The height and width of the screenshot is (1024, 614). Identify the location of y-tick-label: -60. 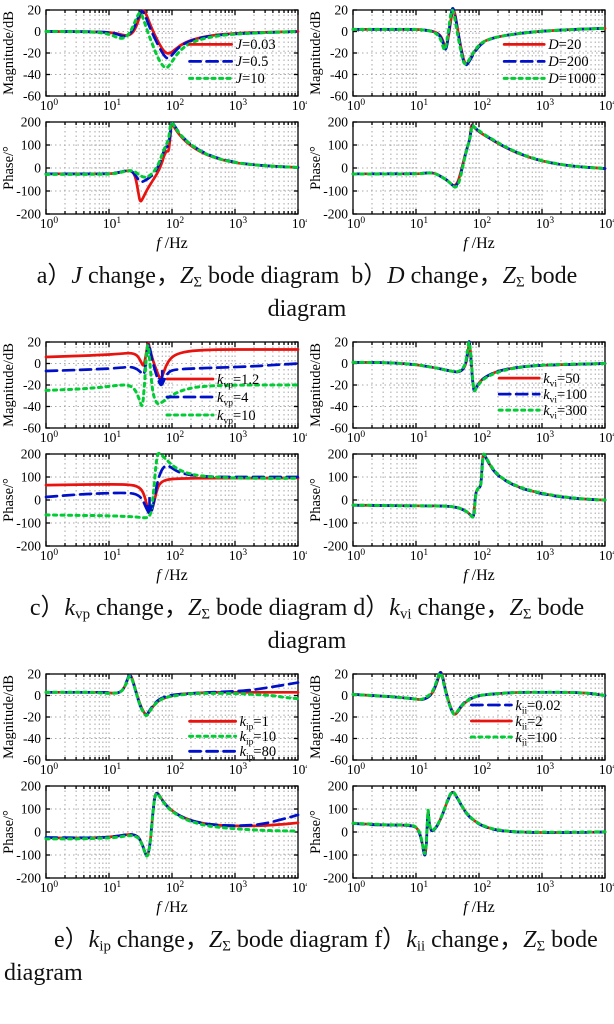
(339, 96).